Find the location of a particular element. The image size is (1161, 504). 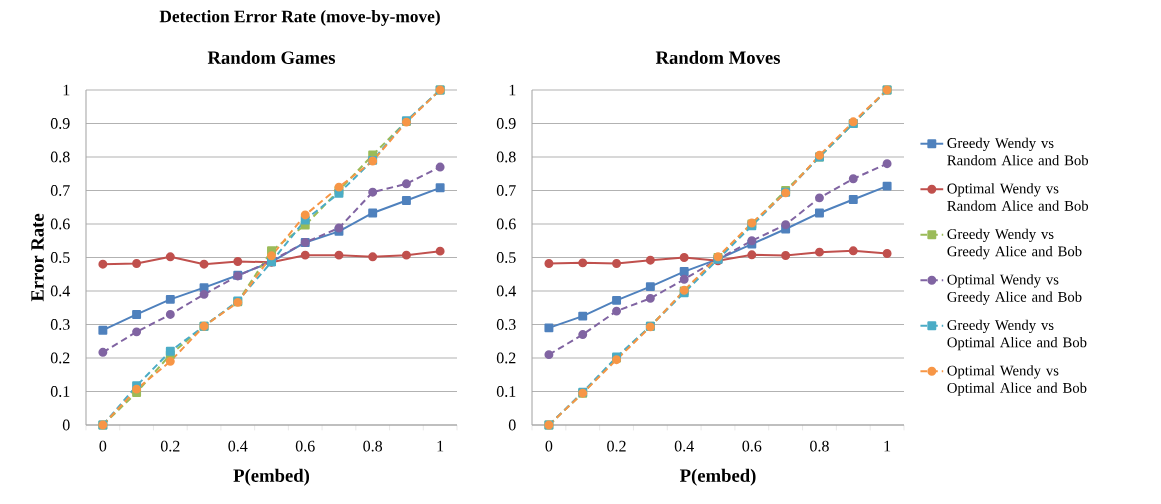

legend-label: Greedy Wendy vs Greedy Alice and Bob is located at coordinates (1014, 244).